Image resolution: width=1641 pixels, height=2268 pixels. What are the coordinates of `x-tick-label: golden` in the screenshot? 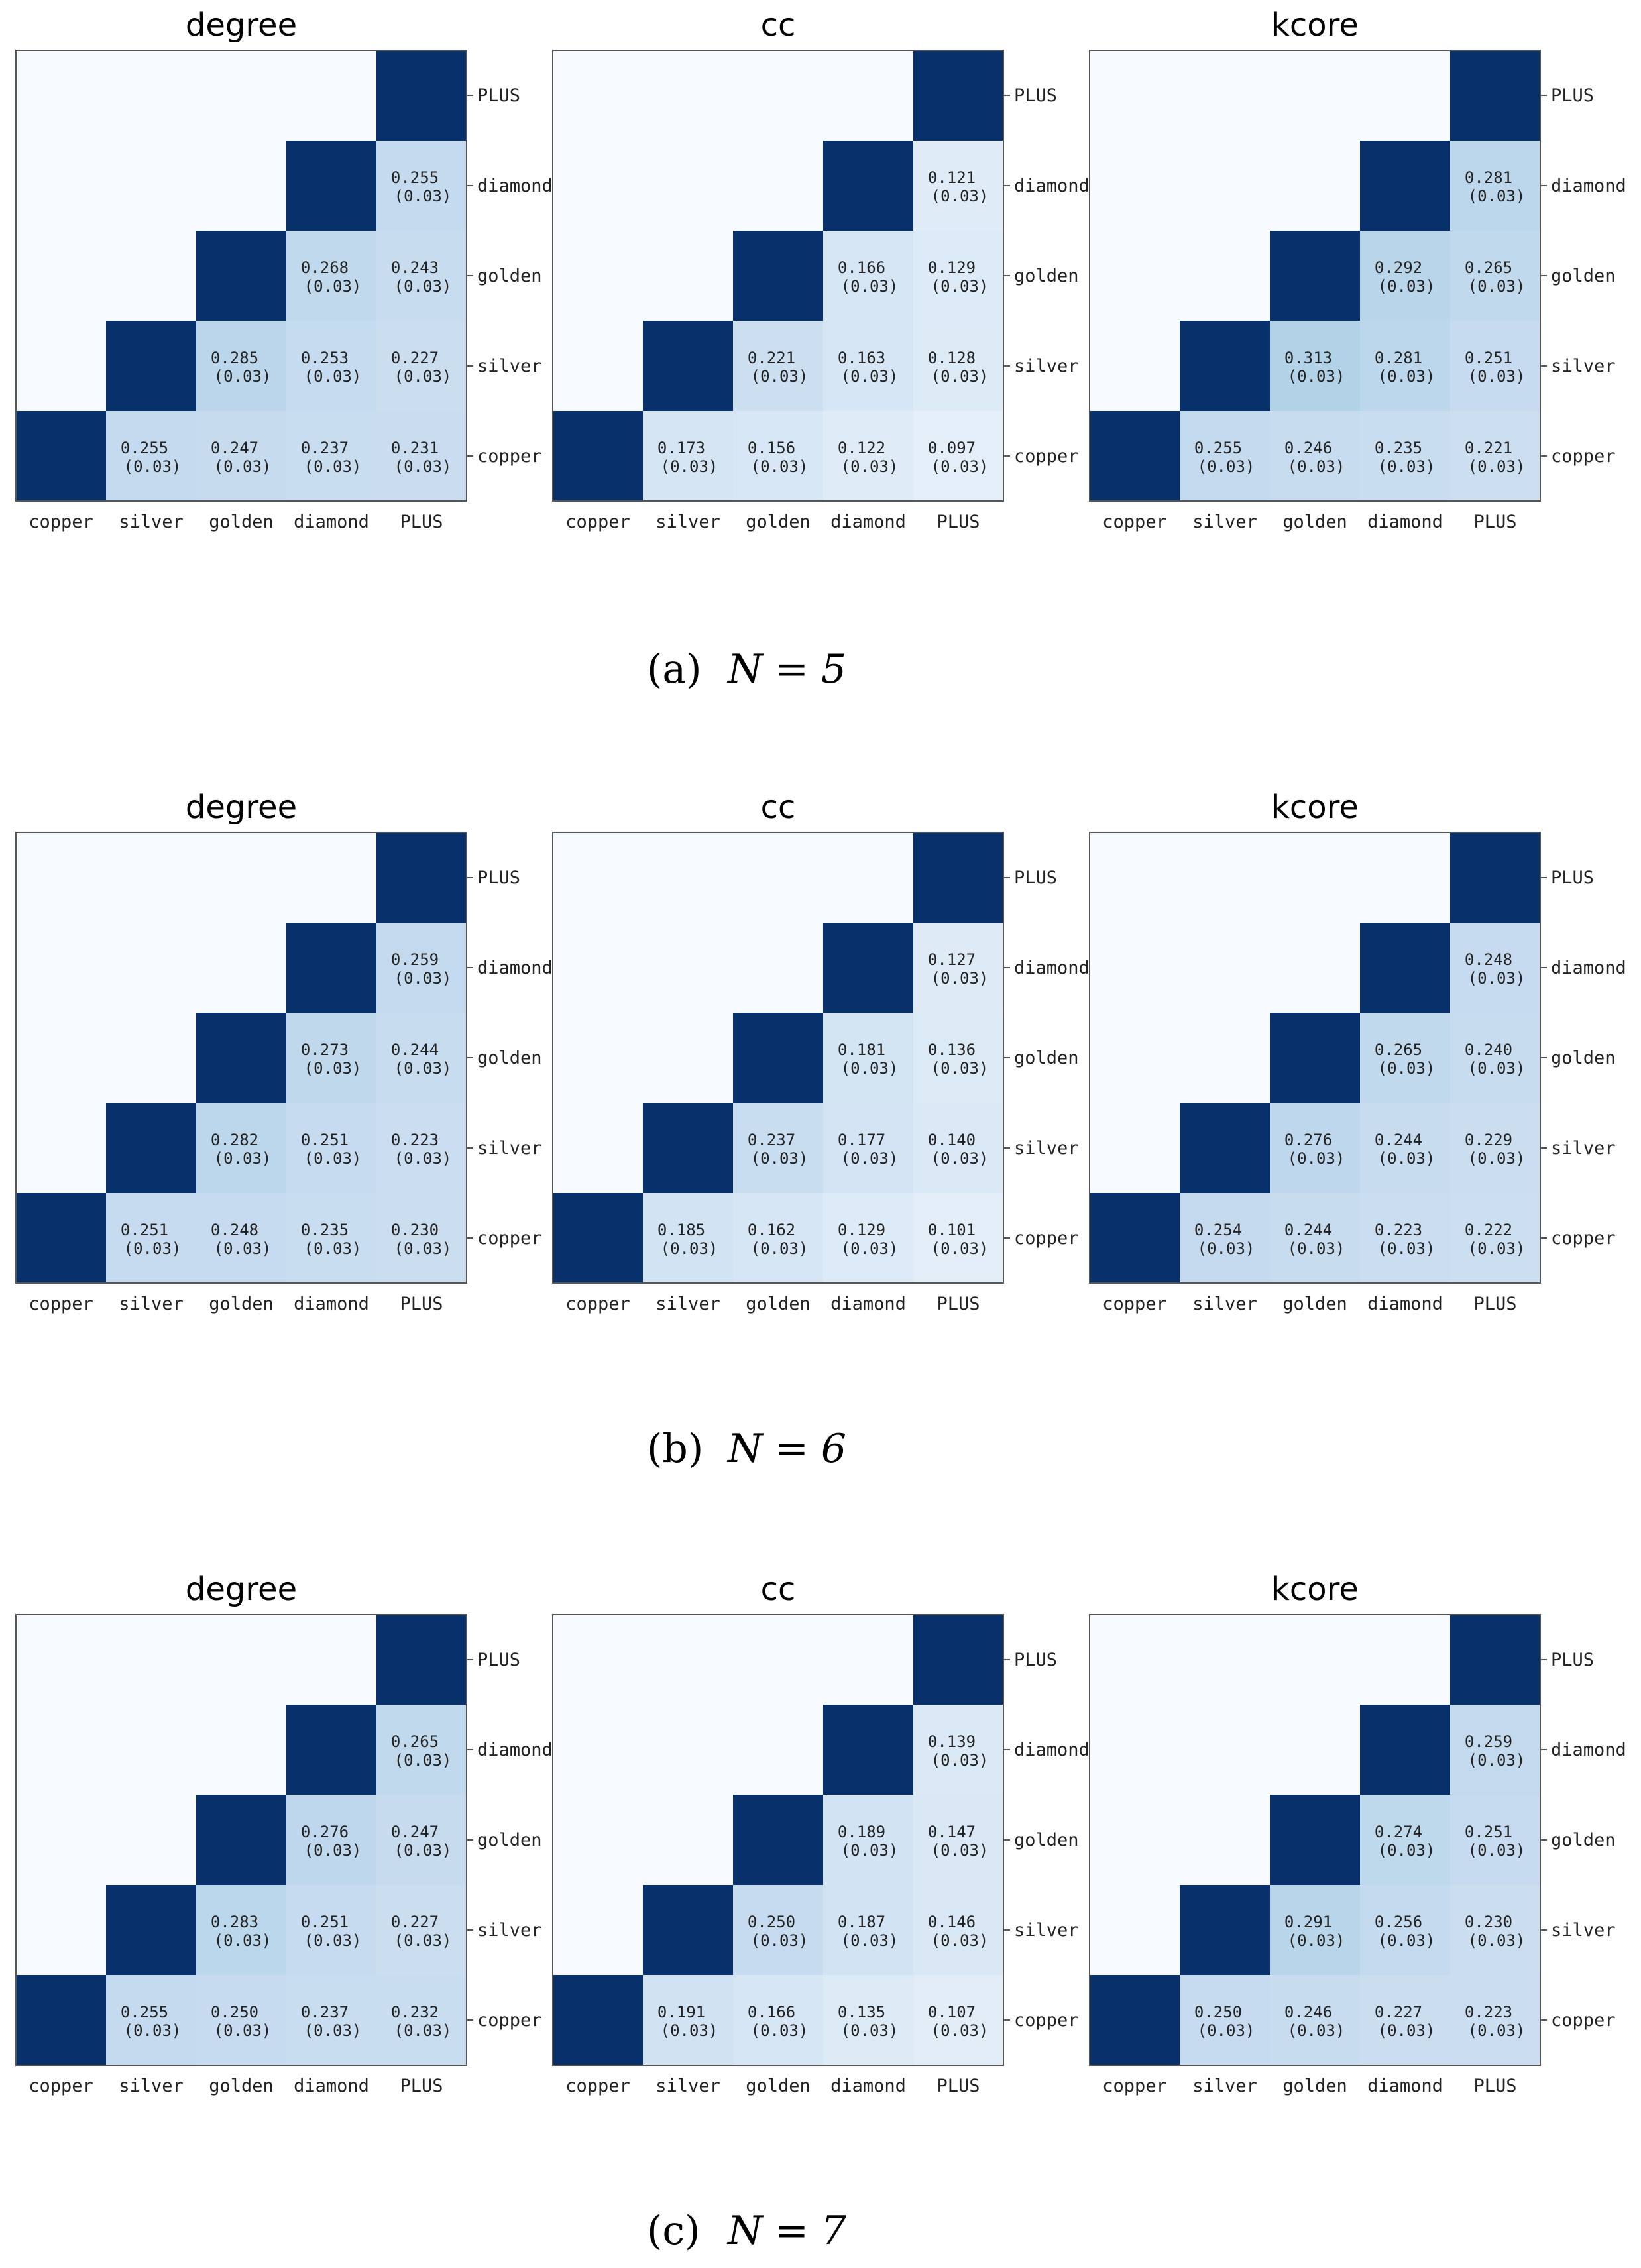 It's located at (1314, 2086).